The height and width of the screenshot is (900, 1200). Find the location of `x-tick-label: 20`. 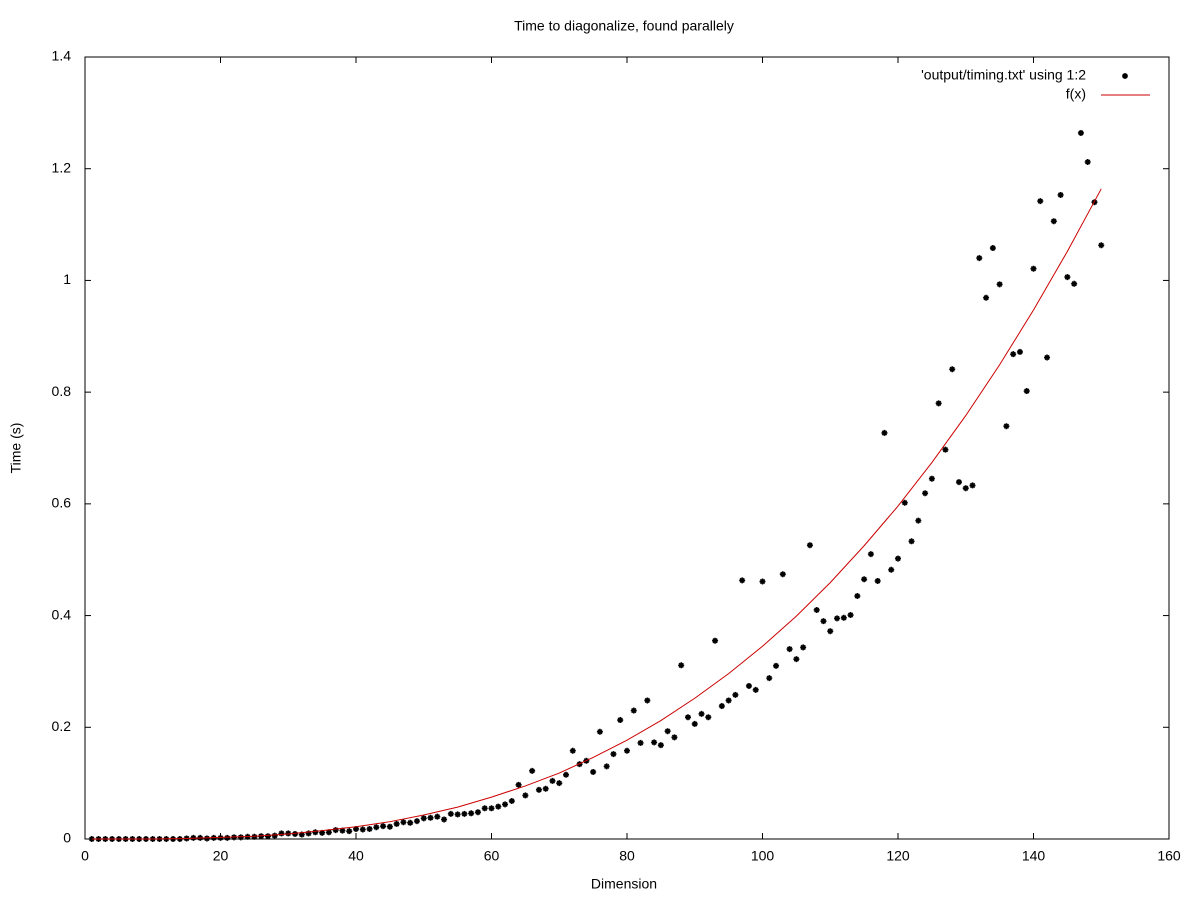

x-tick-label: 20 is located at coordinates (221, 856).